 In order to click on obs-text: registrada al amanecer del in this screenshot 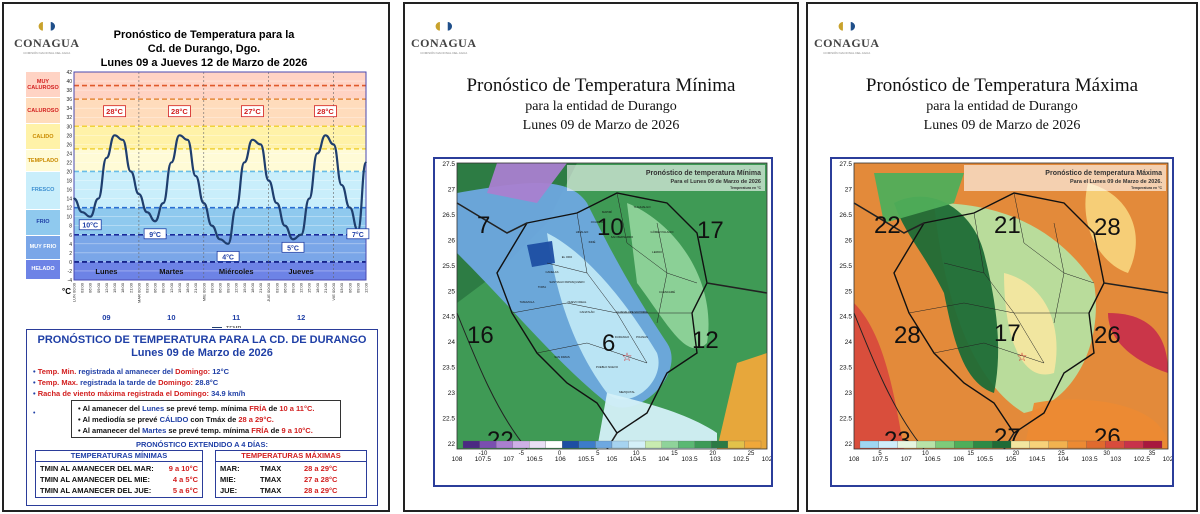, I will do `click(126, 371)`.